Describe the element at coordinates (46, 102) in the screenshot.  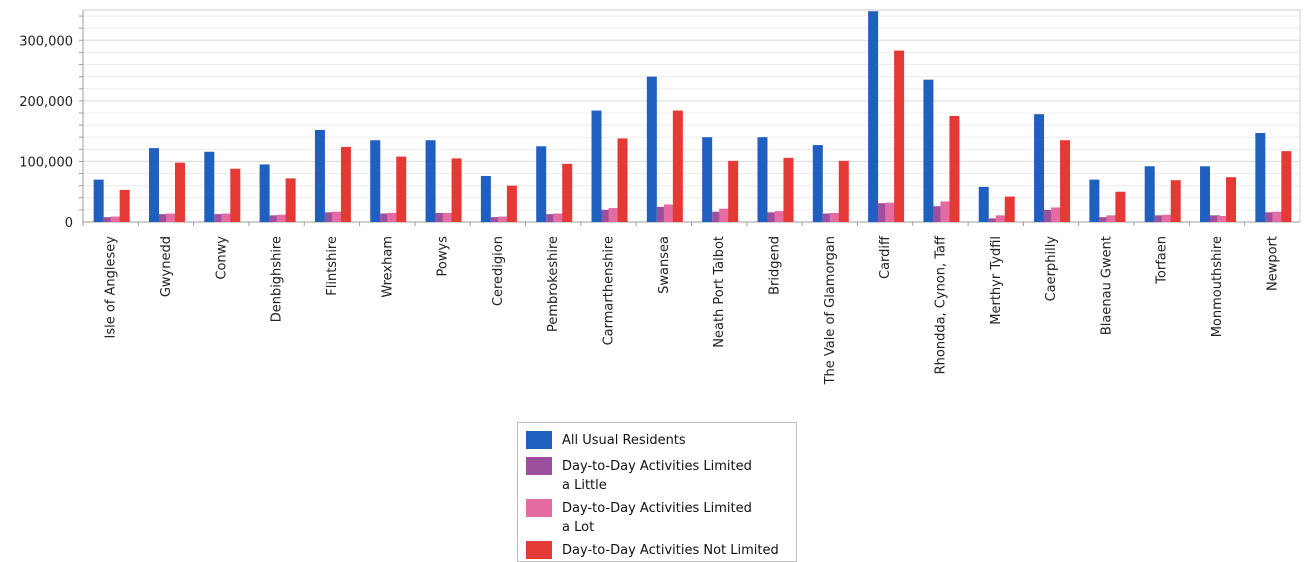
I see `y-tick-label: 200,000` at that location.